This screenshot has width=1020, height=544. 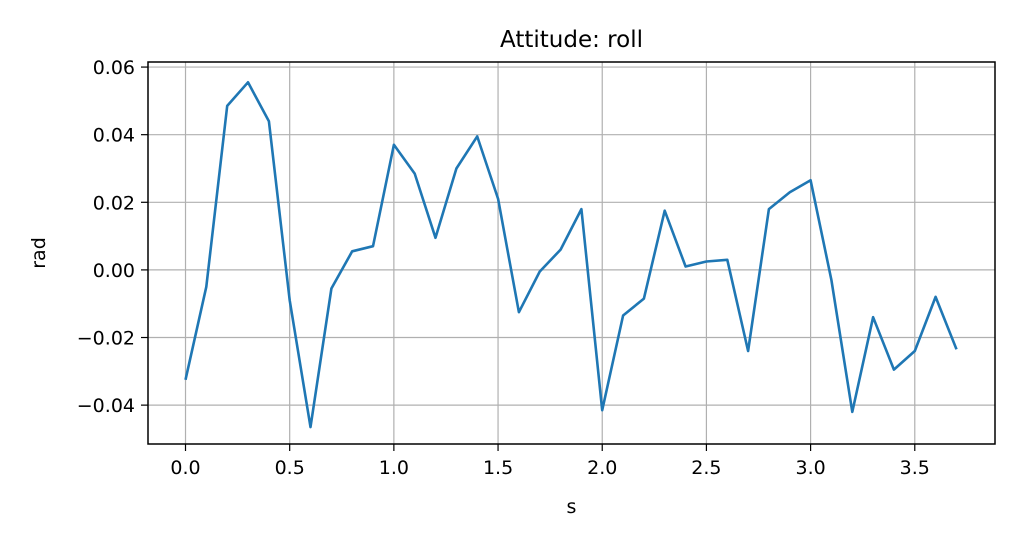 What do you see at coordinates (915, 468) in the screenshot?
I see `x-tick-label: 3.5` at bounding box center [915, 468].